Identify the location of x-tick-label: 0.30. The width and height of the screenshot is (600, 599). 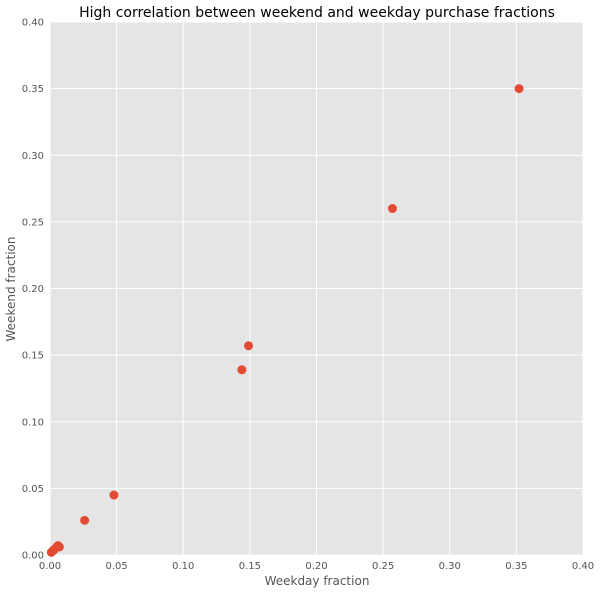
(450, 566).